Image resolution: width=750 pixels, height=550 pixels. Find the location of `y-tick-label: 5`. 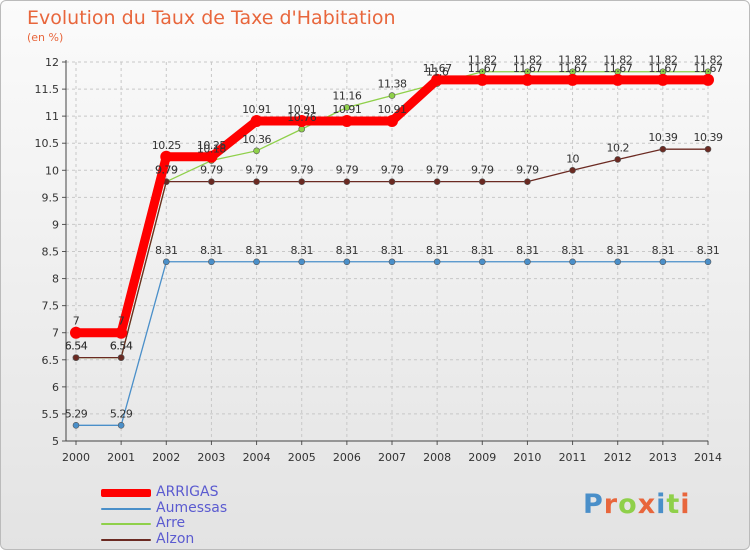

y-tick-label: 5 is located at coordinates (55, 441).